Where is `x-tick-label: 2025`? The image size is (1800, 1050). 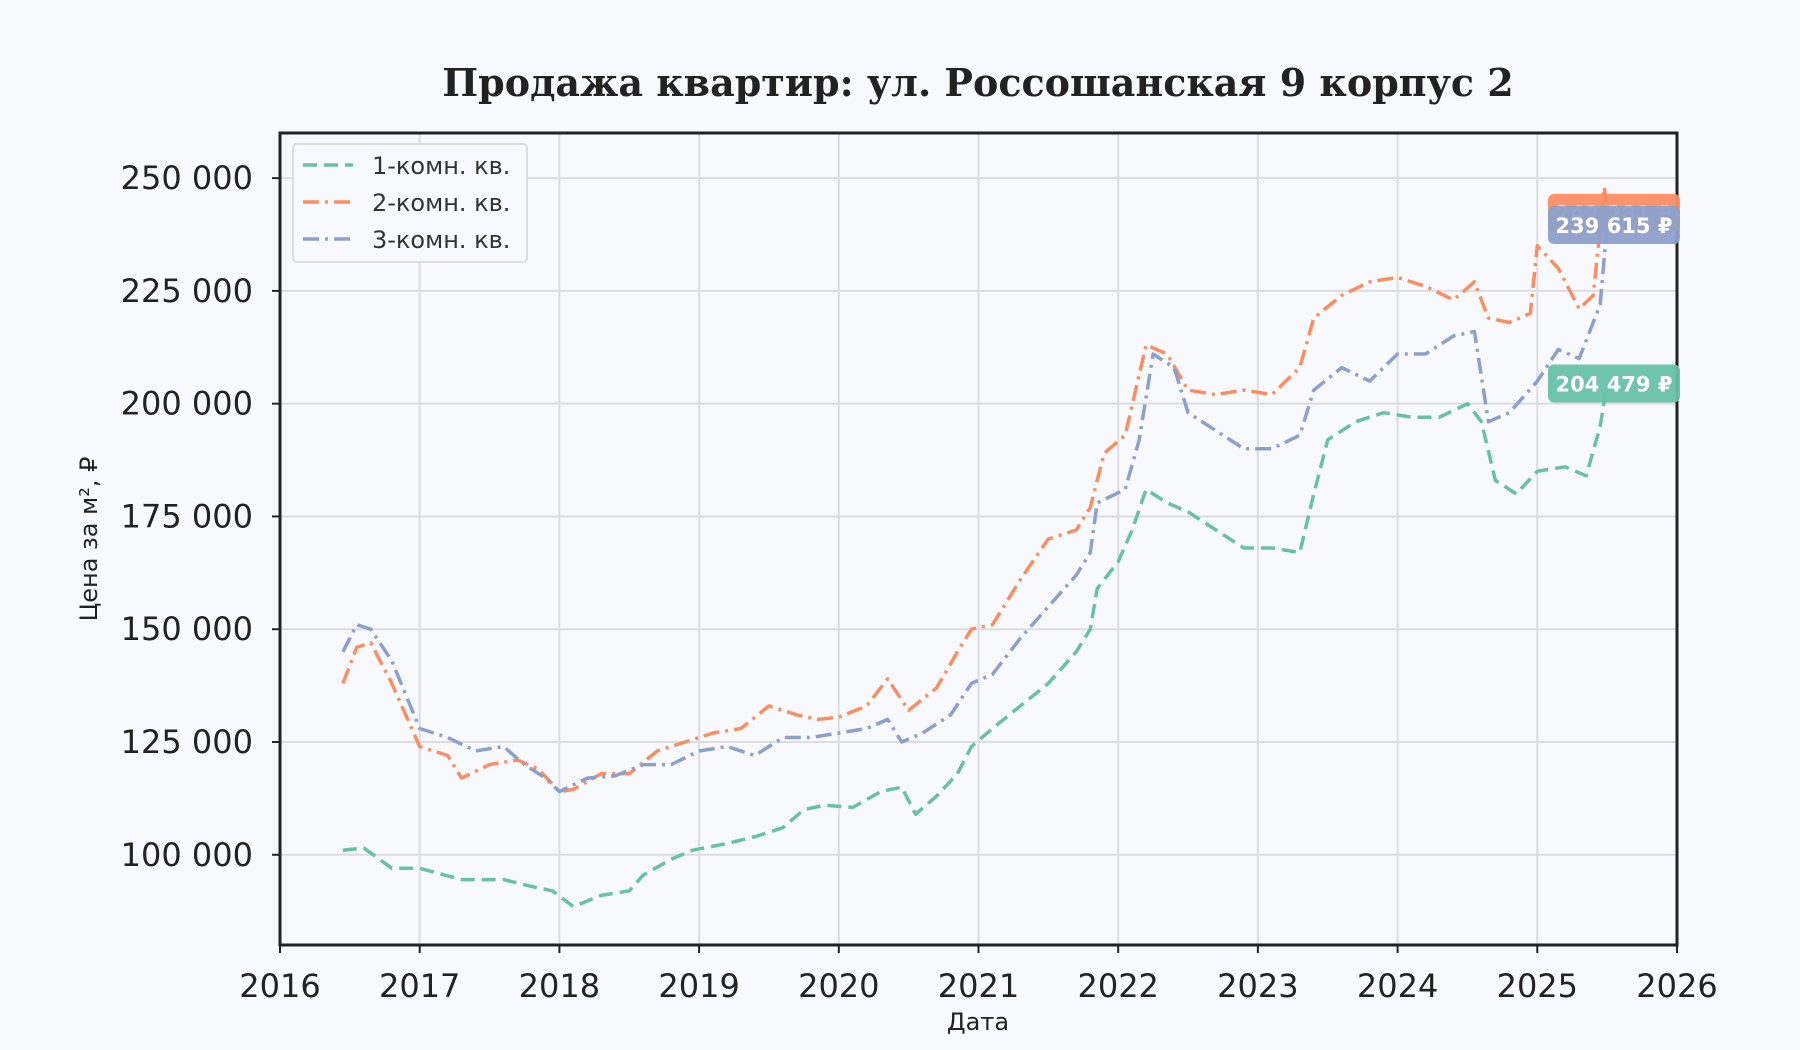 x-tick-label: 2025 is located at coordinates (1537, 986).